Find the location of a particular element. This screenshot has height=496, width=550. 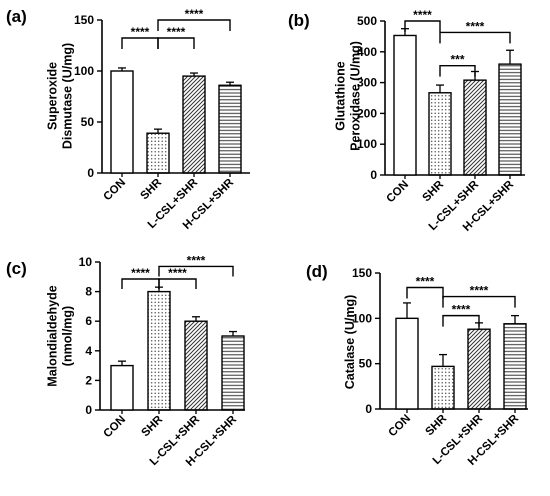

y-axis-label-line: Malondialdehyde is located at coordinates (53, 335).